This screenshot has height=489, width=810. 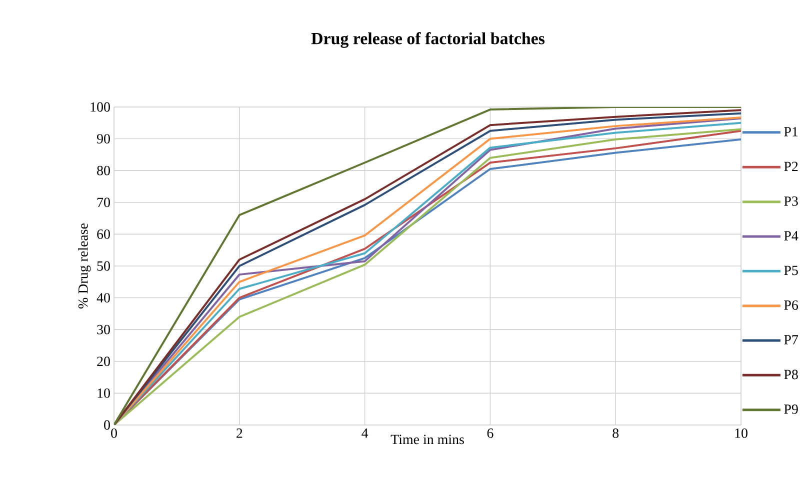 I want to click on y-tick-label: 30, so click(x=103, y=329).